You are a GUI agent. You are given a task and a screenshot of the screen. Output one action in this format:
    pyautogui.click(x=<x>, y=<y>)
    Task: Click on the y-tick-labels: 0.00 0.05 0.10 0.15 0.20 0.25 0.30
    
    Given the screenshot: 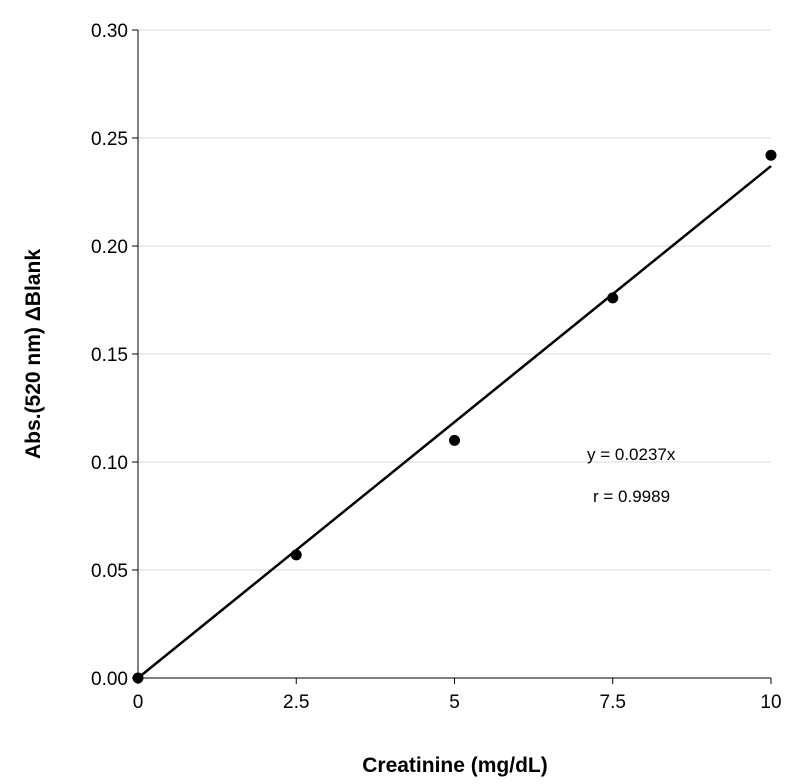 What is the action you would take?
    pyautogui.click(x=109, y=355)
    